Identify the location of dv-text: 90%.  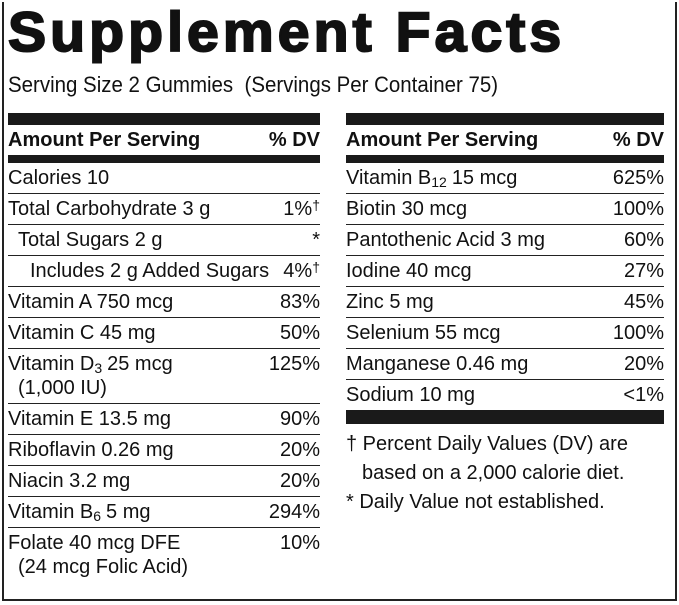
(299, 419).